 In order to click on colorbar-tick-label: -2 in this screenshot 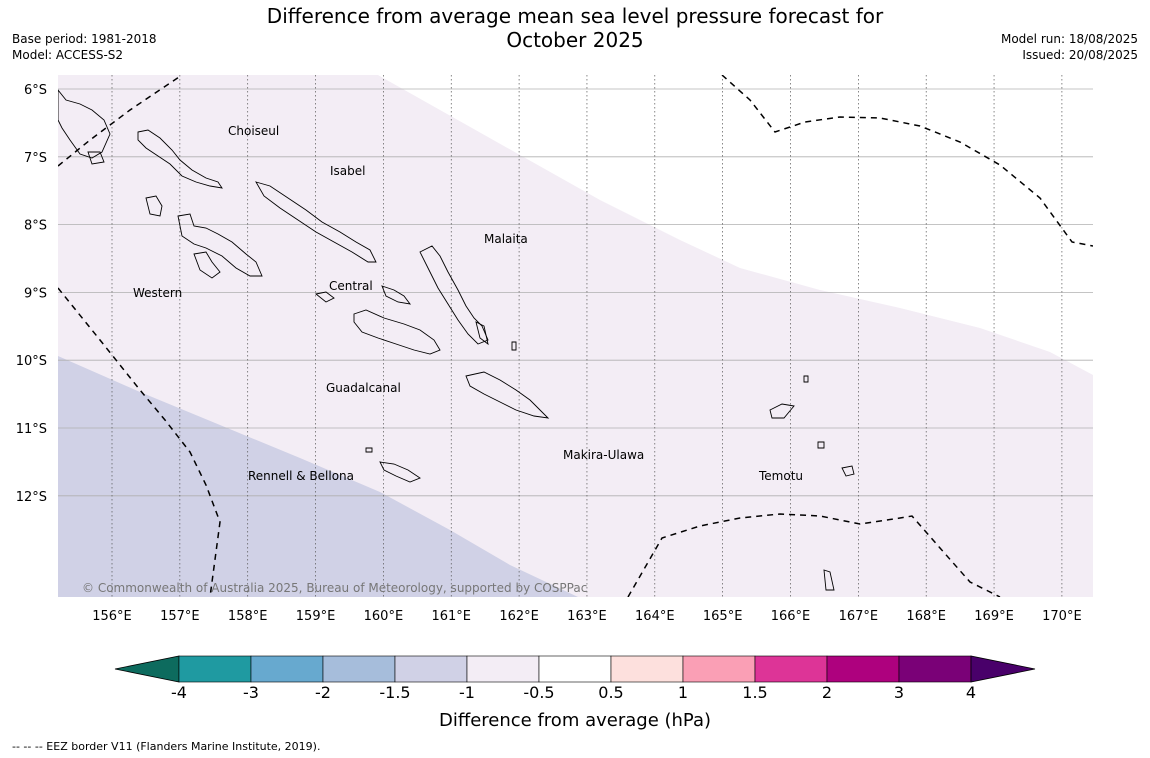, I will do `click(323, 692)`.